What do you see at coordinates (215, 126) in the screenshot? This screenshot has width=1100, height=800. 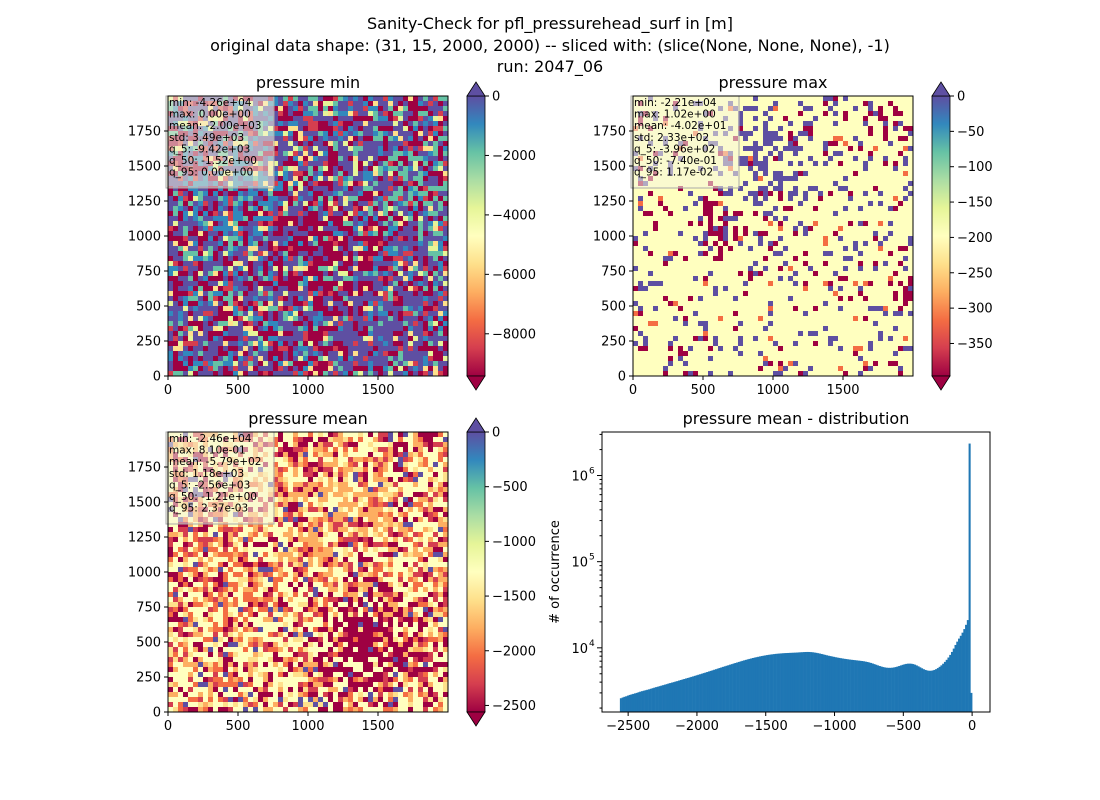 I see `stats-line: mean: -2.00e+03` at bounding box center [215, 126].